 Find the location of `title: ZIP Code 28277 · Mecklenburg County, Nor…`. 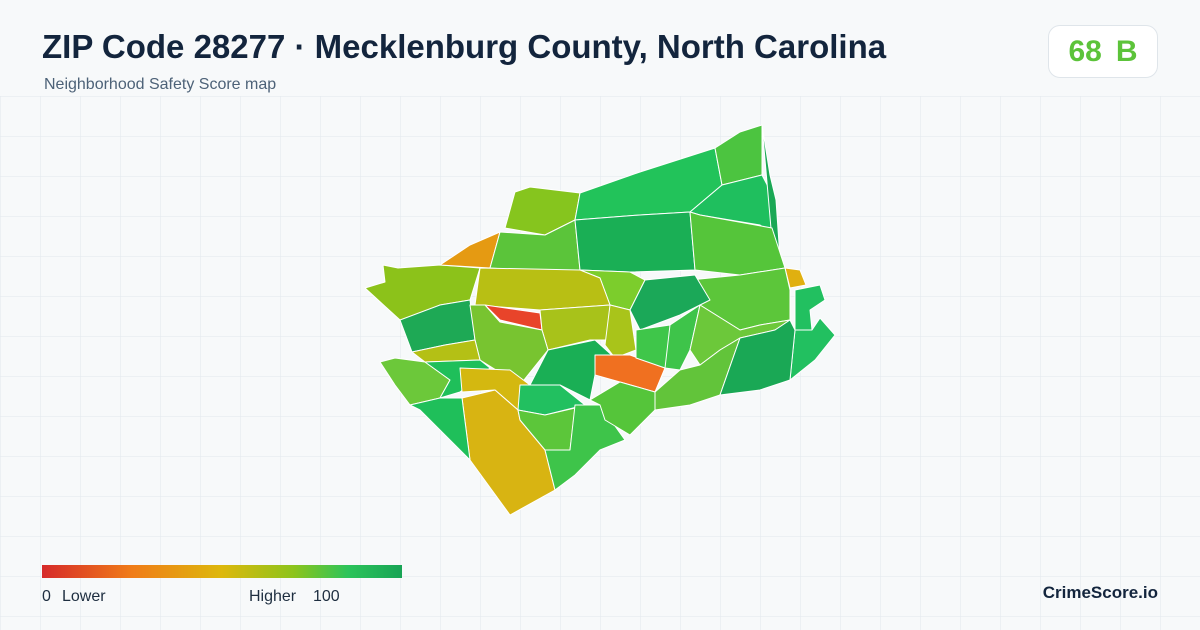

title: ZIP Code 28277 · Mecklenburg County, Nor… is located at coordinates (464, 46).